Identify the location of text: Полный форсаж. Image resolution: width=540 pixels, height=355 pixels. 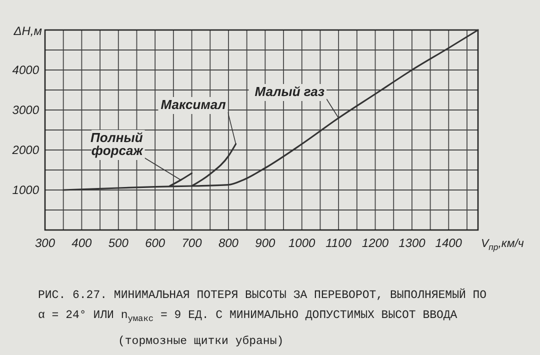
(117, 144).